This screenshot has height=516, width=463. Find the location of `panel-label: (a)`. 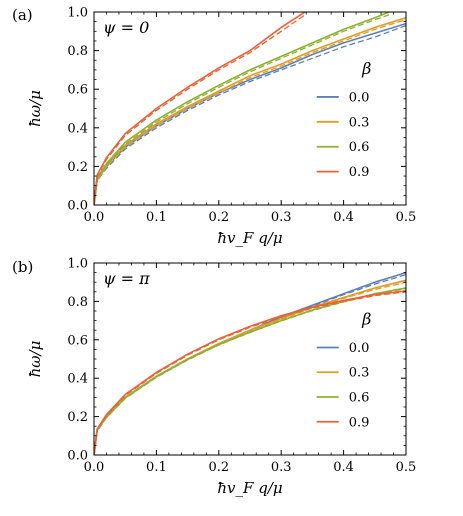

panel-label: (a) is located at coordinates (22, 15).